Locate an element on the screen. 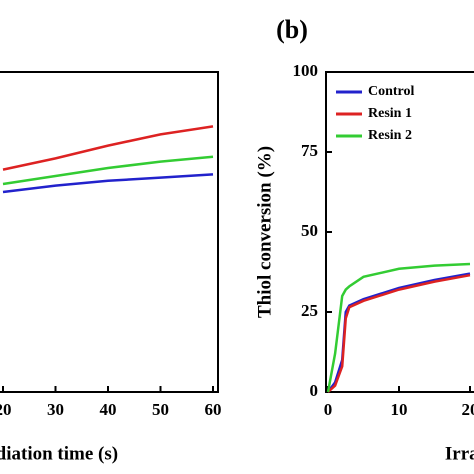  x-tick-label: 40 is located at coordinates (108, 409).